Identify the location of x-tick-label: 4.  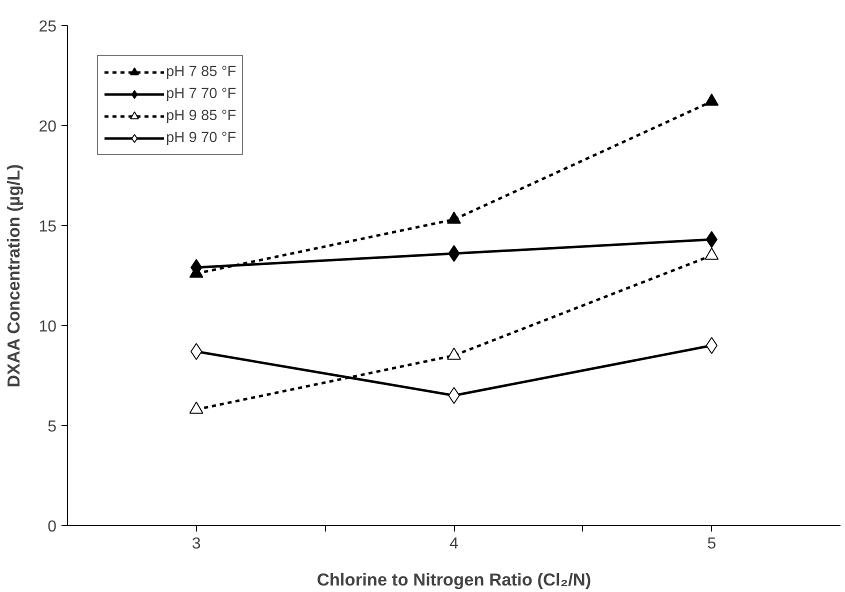
(454, 544).